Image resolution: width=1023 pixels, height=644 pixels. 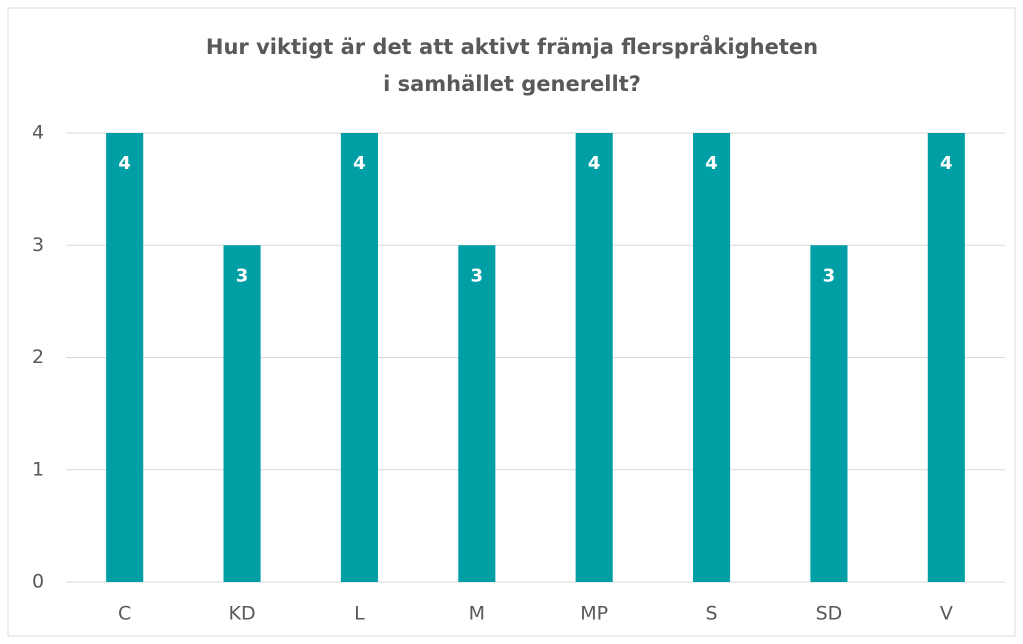 What do you see at coordinates (594, 614) in the screenshot?
I see `x-tick-label: MP` at bounding box center [594, 614].